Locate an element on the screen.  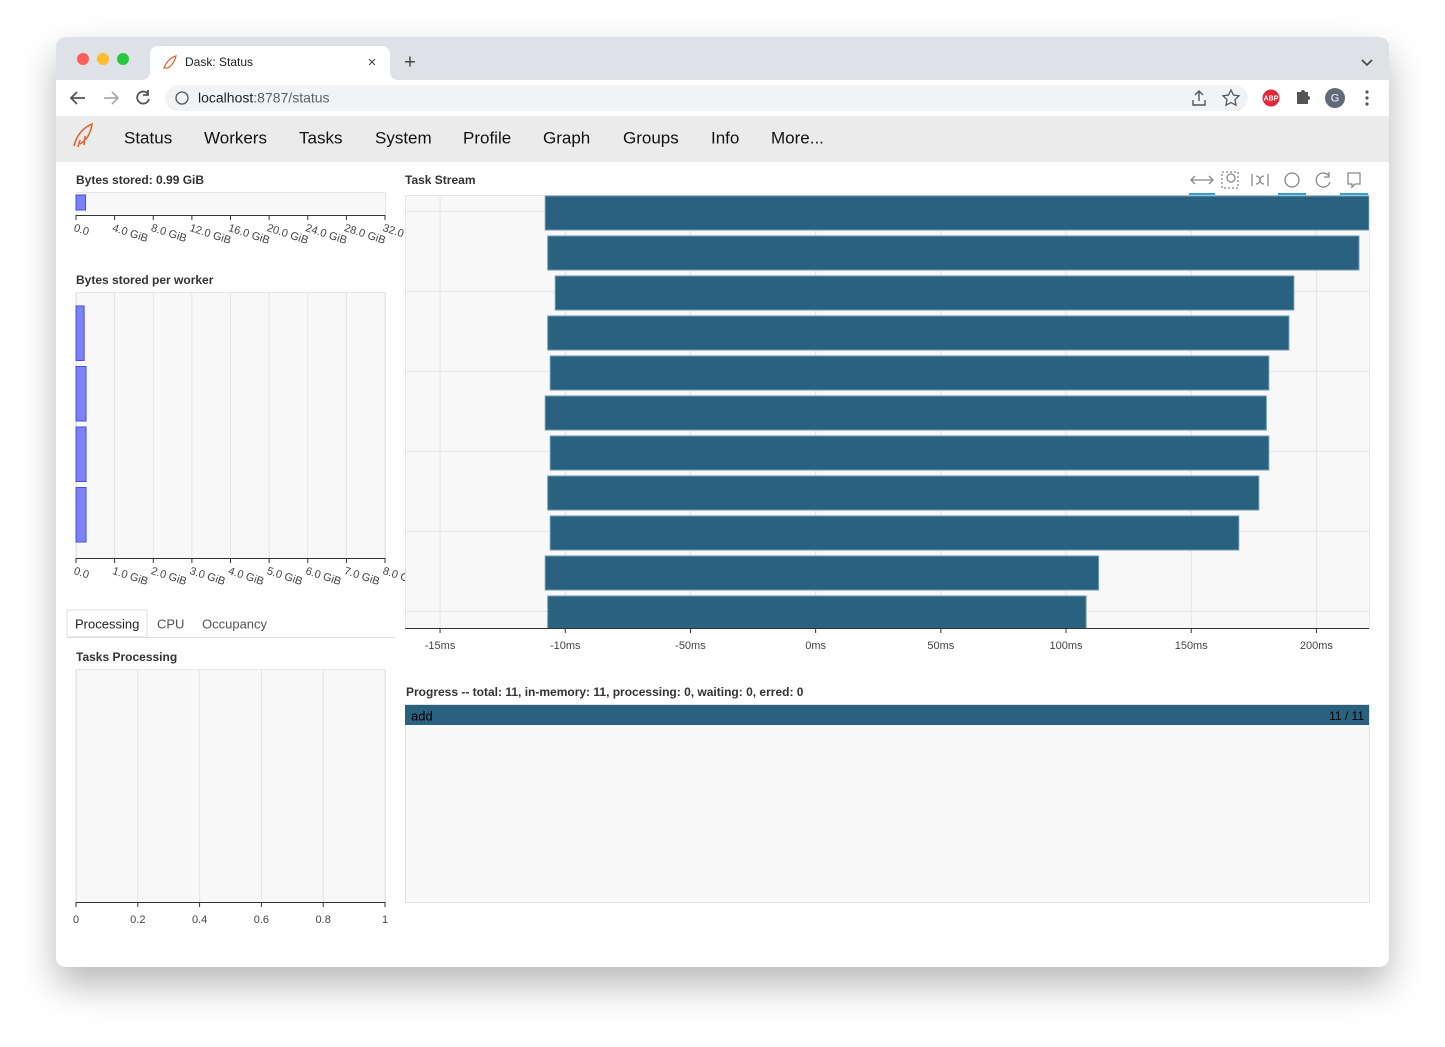
panel-tab: CPU is located at coordinates (170, 623).